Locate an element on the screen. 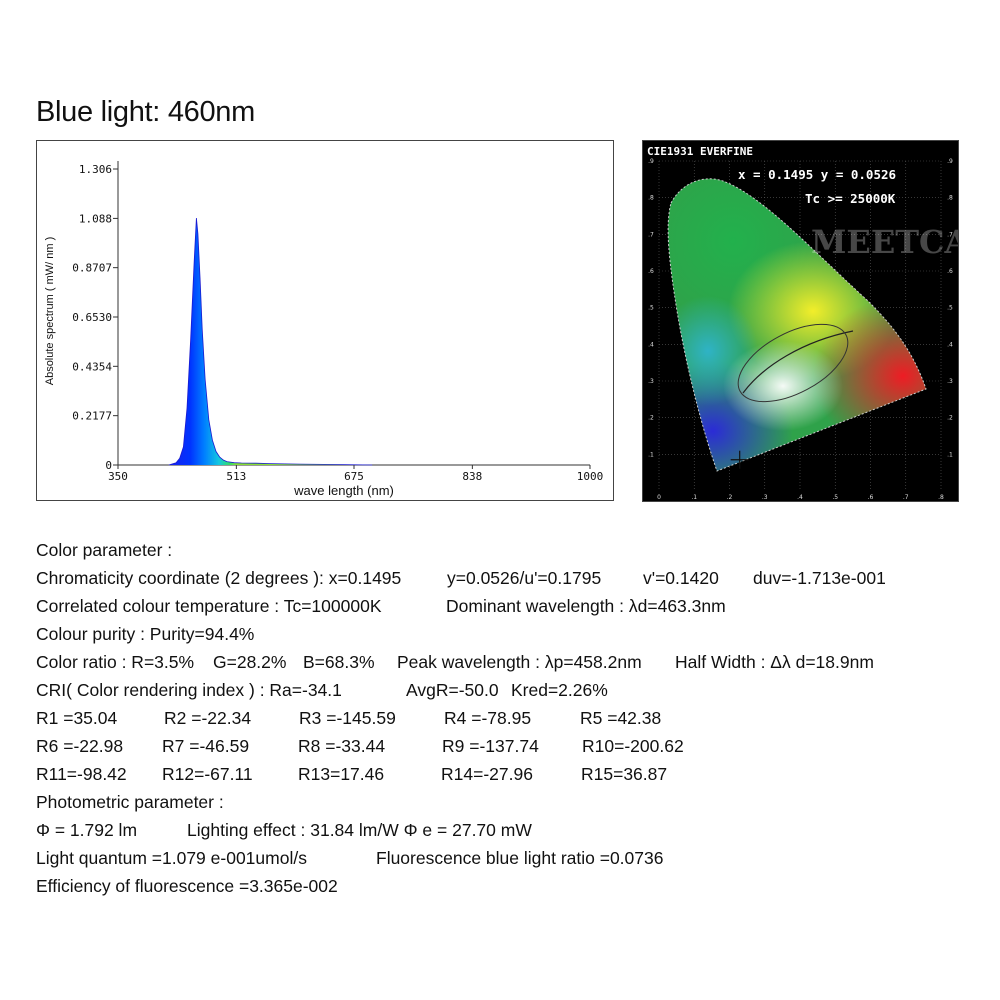  cie-title: CIE1931 EVERFINE is located at coordinates (700, 151).